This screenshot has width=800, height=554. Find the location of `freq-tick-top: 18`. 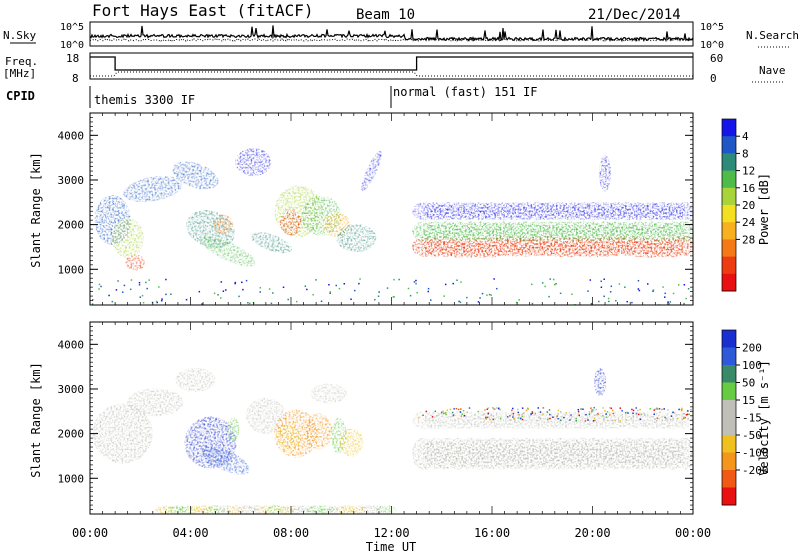

freq-tick-top: 18 is located at coordinates (72, 58).